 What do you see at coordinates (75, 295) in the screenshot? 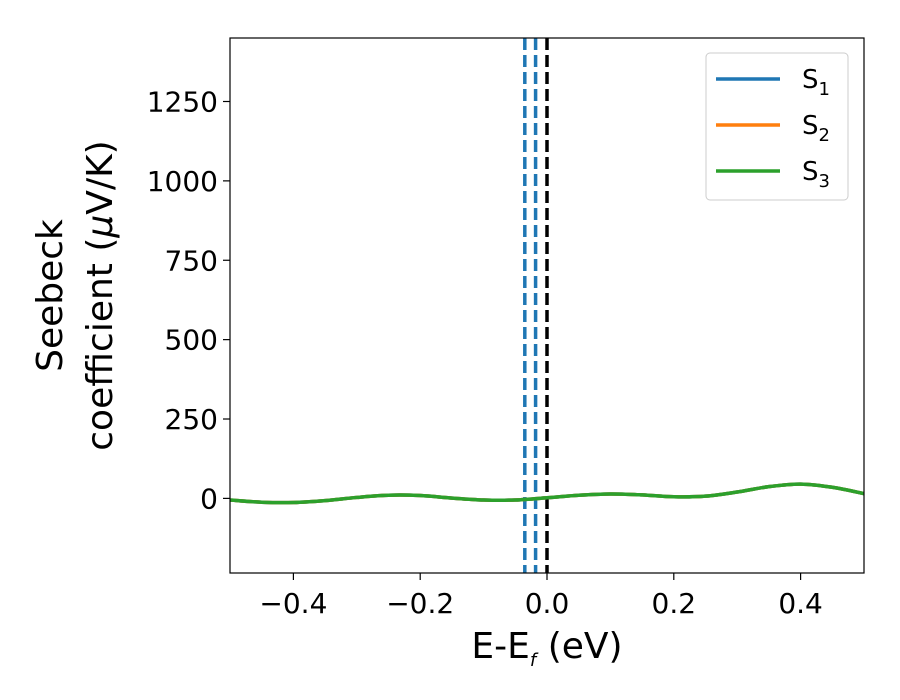
I see `y-axis-label: Seebeck coefficient (μV/K)` at bounding box center [75, 295].